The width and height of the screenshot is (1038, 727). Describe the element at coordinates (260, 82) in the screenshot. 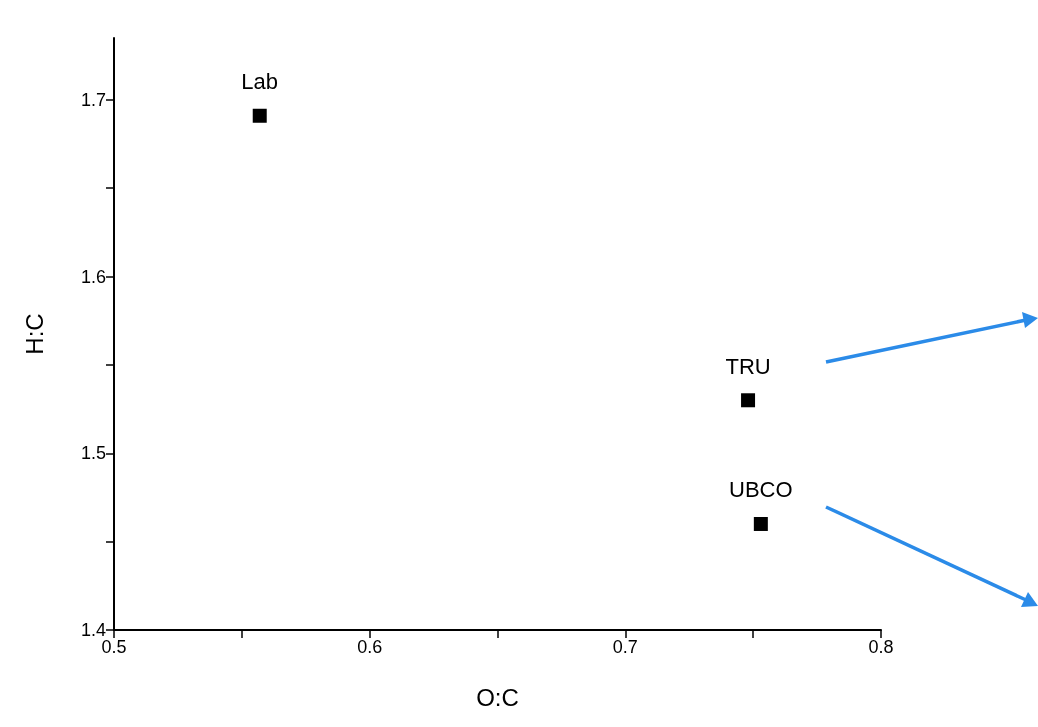

I see `annotation: Lab` at that location.